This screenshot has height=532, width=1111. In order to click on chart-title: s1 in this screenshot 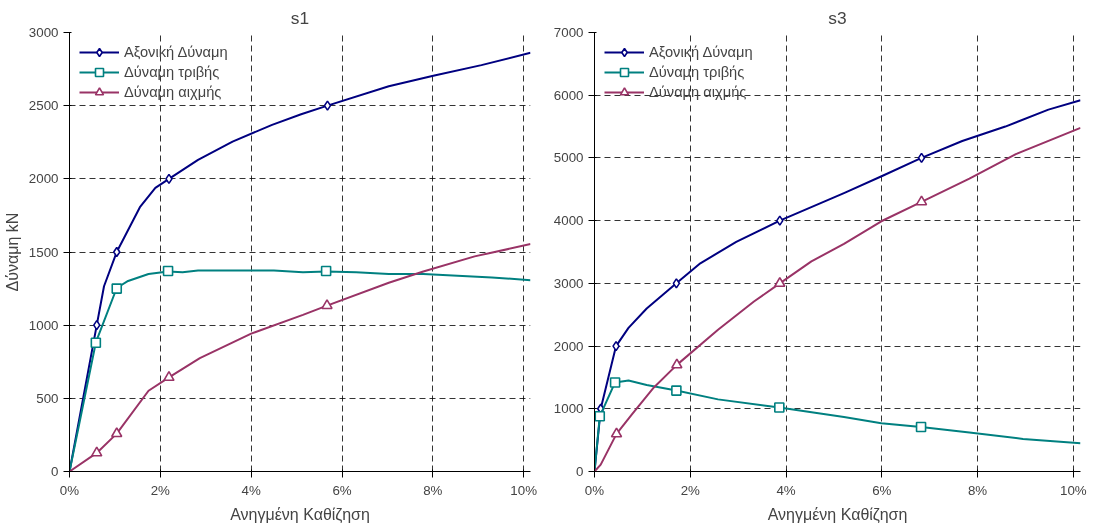, I will do `click(300, 17)`.